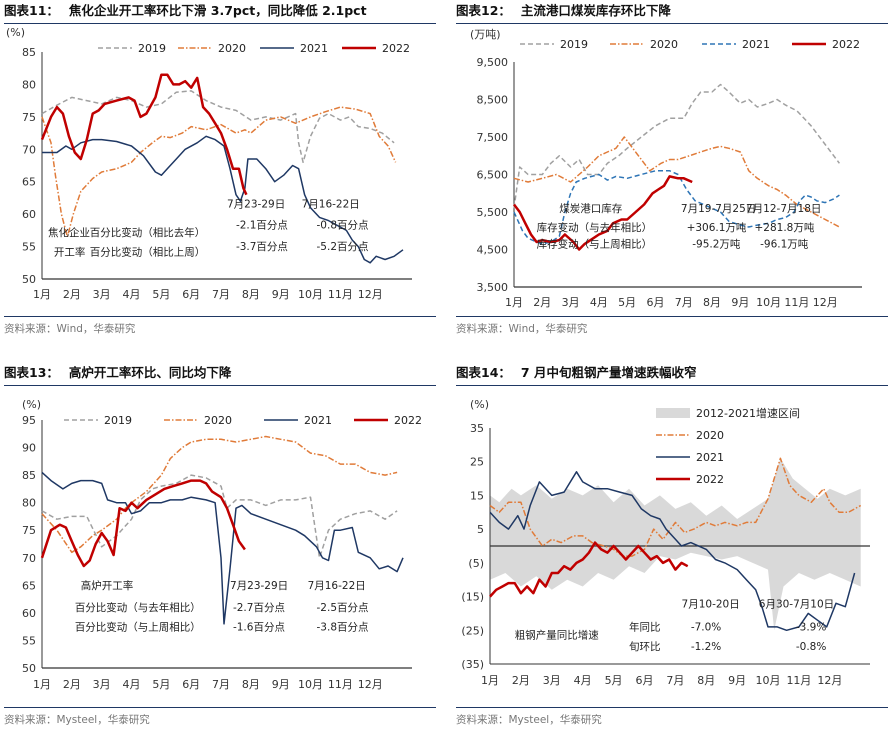 Image resolution: width=892 pixels, height=733 pixels. What do you see at coordinates (716, 244) in the screenshot?
I see `annotation-text: -95.2万吨` at bounding box center [716, 244].